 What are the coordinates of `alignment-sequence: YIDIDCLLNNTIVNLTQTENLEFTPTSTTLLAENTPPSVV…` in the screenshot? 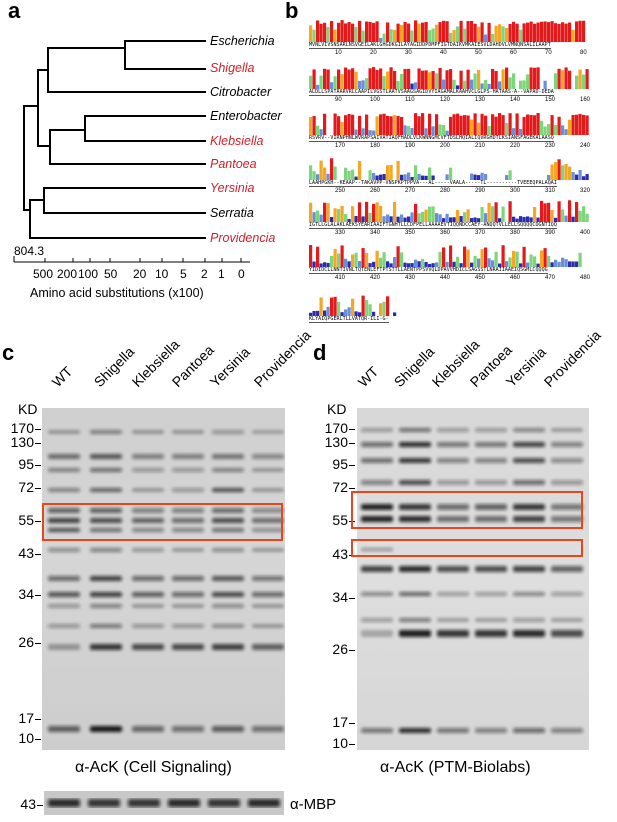 It's located at (428, 270).